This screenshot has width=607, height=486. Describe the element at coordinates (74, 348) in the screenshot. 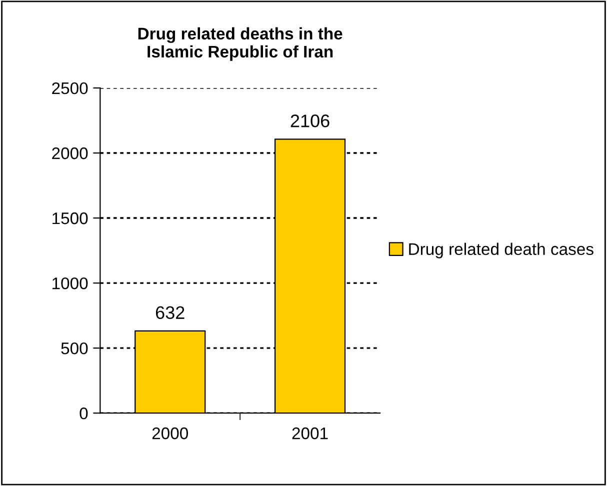

I see `y-tick-label: 500` at that location.